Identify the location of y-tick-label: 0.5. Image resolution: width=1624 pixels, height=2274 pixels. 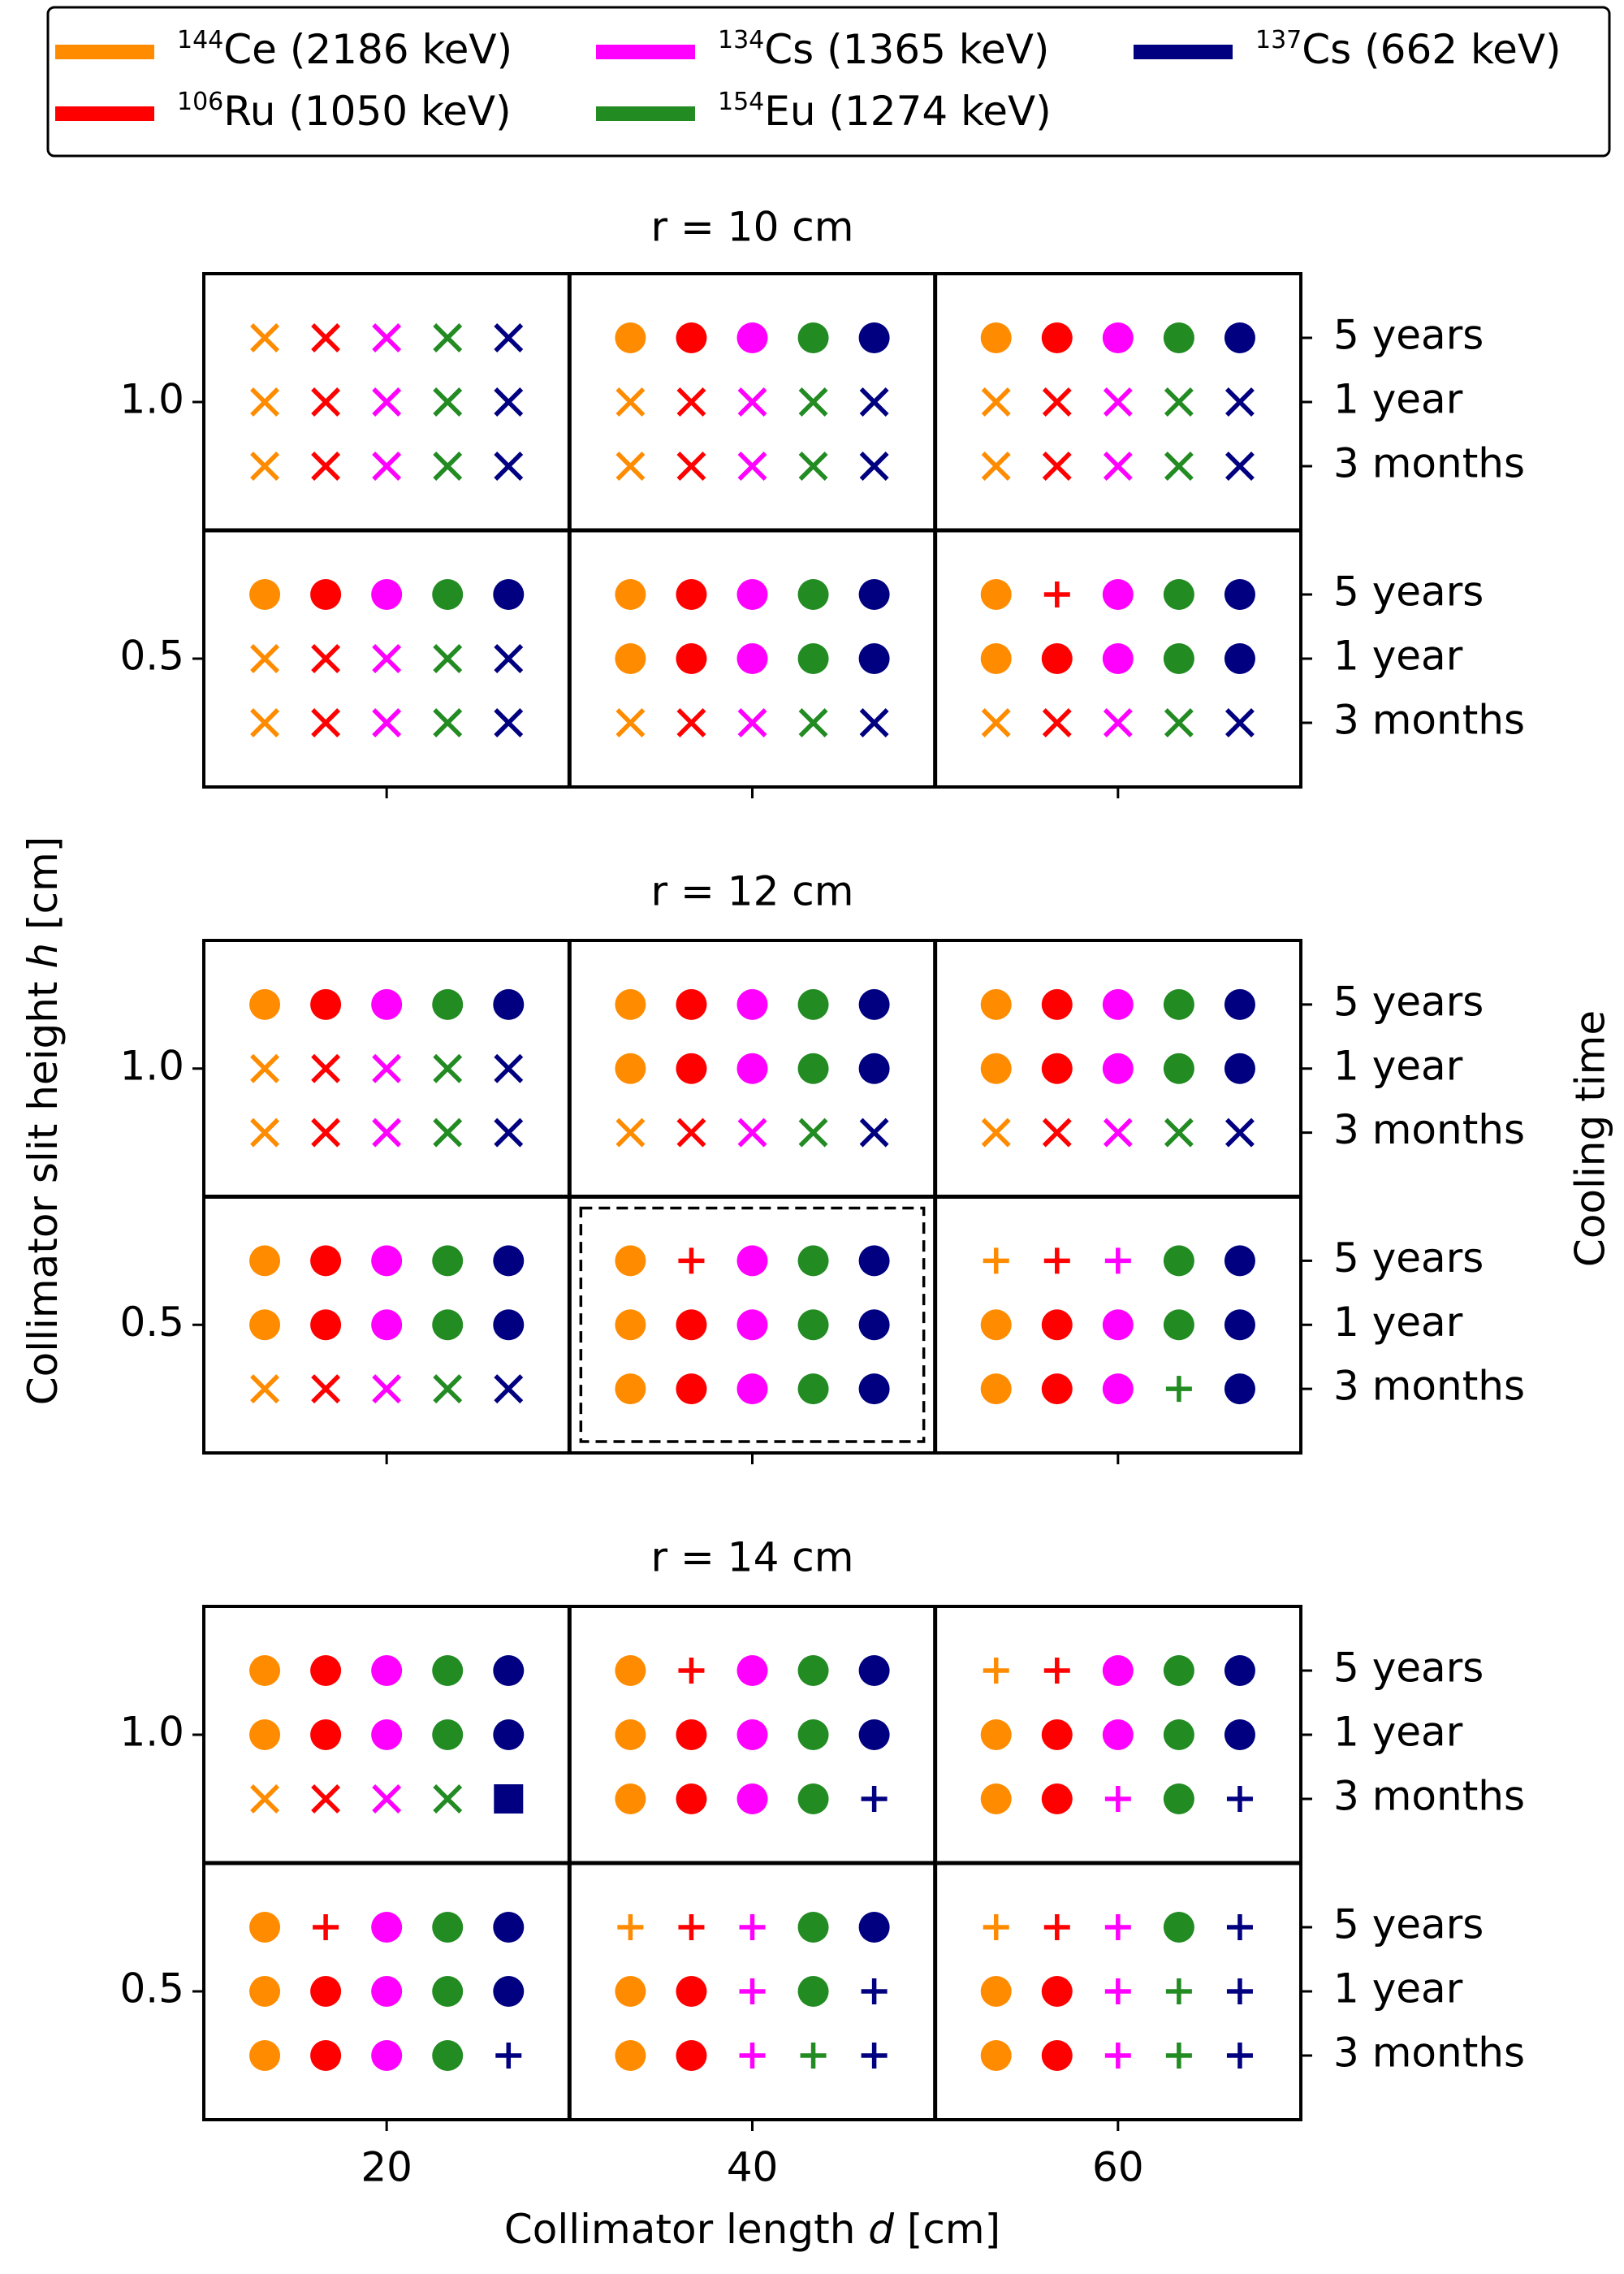
(152, 656).